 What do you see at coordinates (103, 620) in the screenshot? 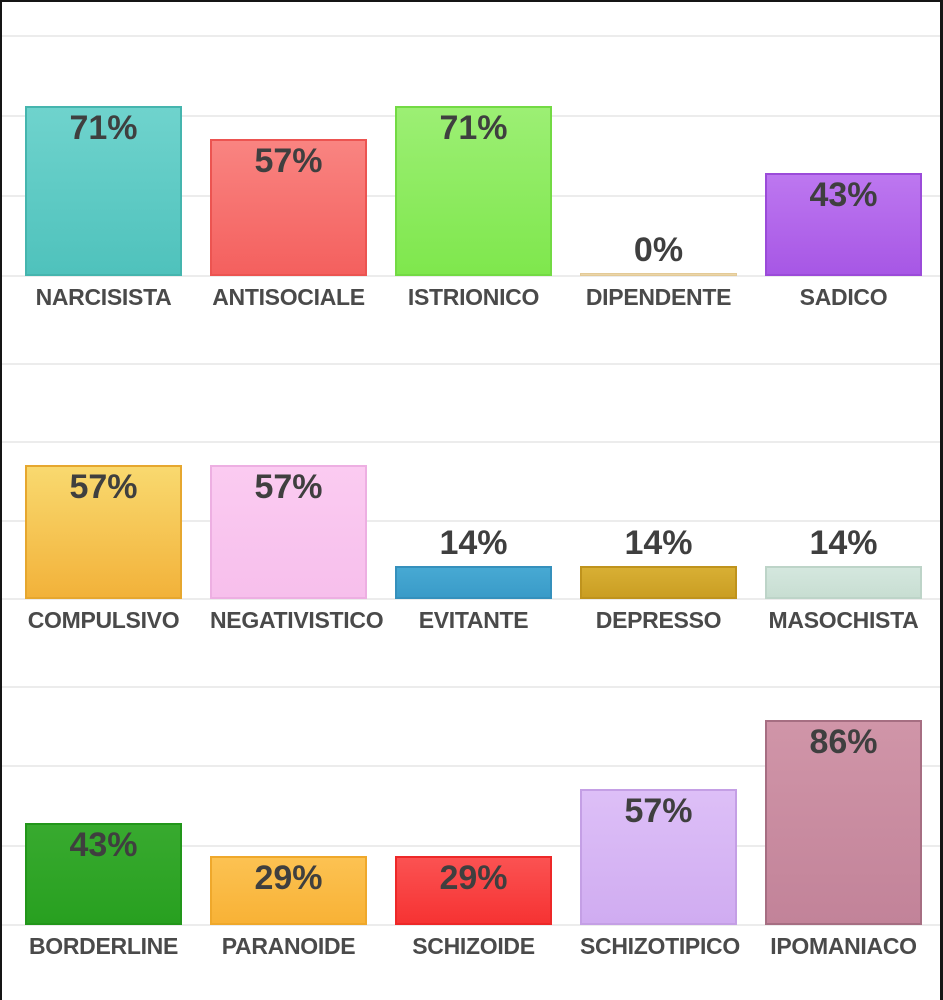
I see `category-label-compulsivo: COMPULSIVO` at bounding box center [103, 620].